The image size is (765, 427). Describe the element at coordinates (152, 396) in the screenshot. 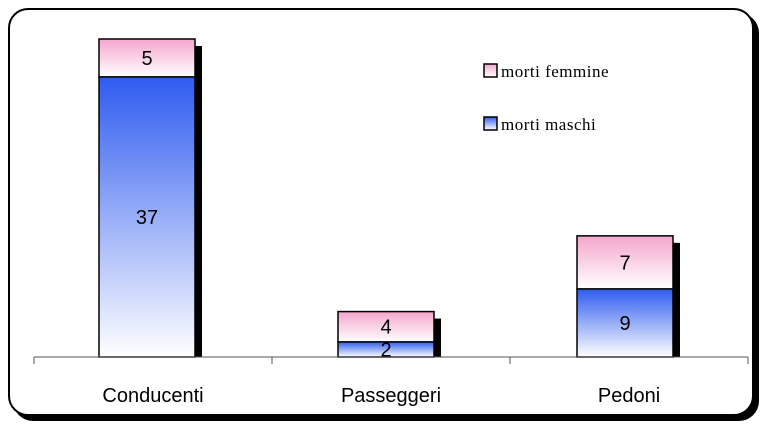

I see `x-tick-label: Conducenti` at that location.